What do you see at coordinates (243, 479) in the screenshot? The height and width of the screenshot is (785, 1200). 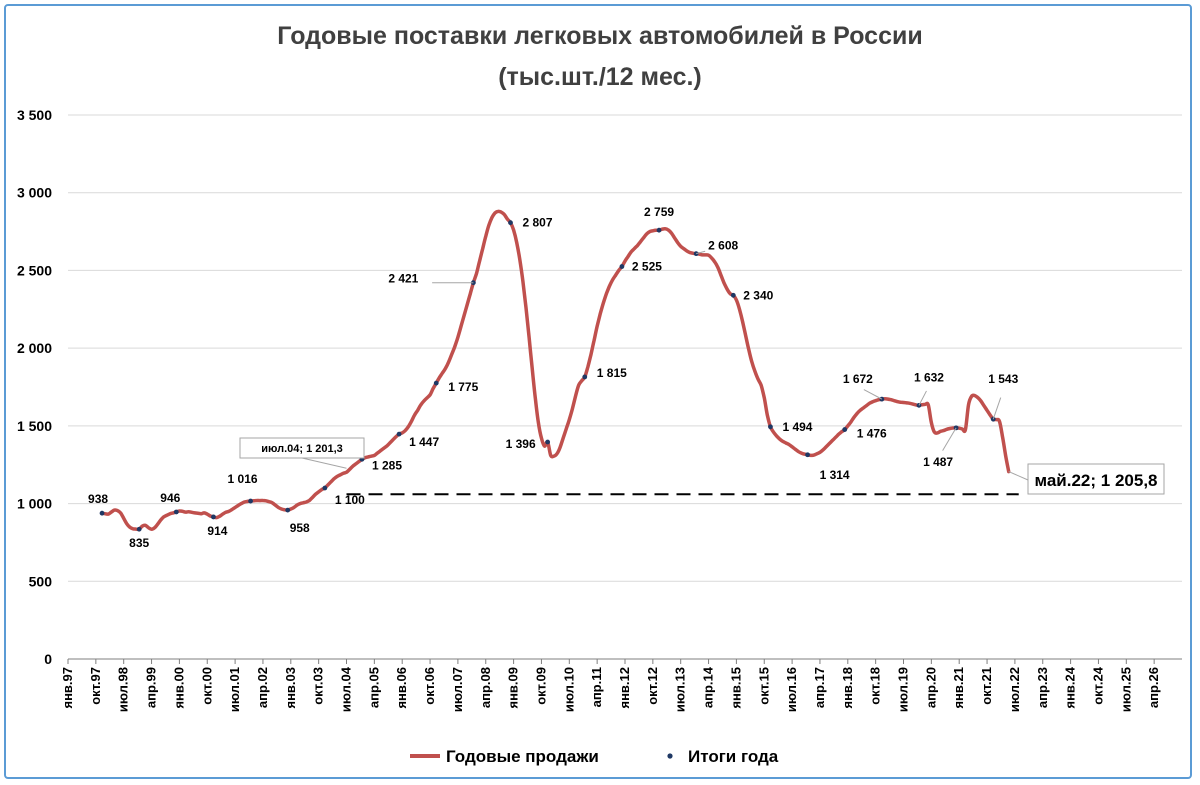 I see `data-label: 1 016` at bounding box center [243, 479].